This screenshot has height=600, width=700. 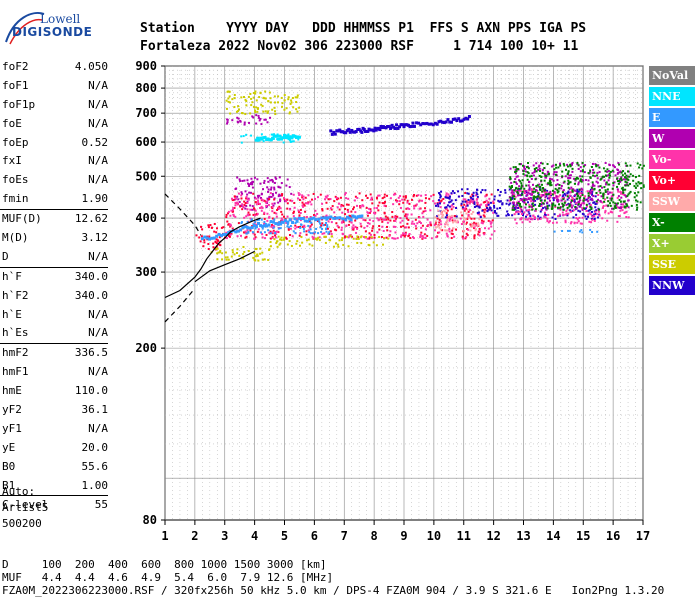 I want to click on param-value: 55.6, so click(x=95, y=466).